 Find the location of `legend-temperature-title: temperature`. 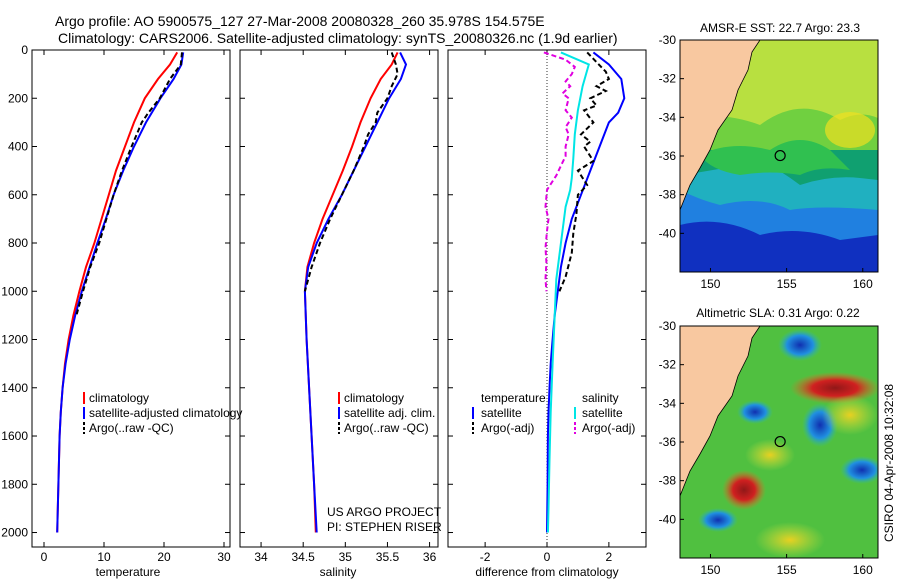

legend-temperature-title: temperature is located at coordinates (513, 398).